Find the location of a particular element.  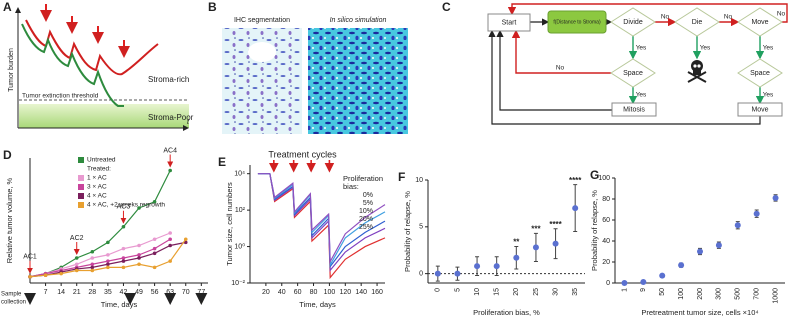

panel-label: D is located at coordinates (7, 155).